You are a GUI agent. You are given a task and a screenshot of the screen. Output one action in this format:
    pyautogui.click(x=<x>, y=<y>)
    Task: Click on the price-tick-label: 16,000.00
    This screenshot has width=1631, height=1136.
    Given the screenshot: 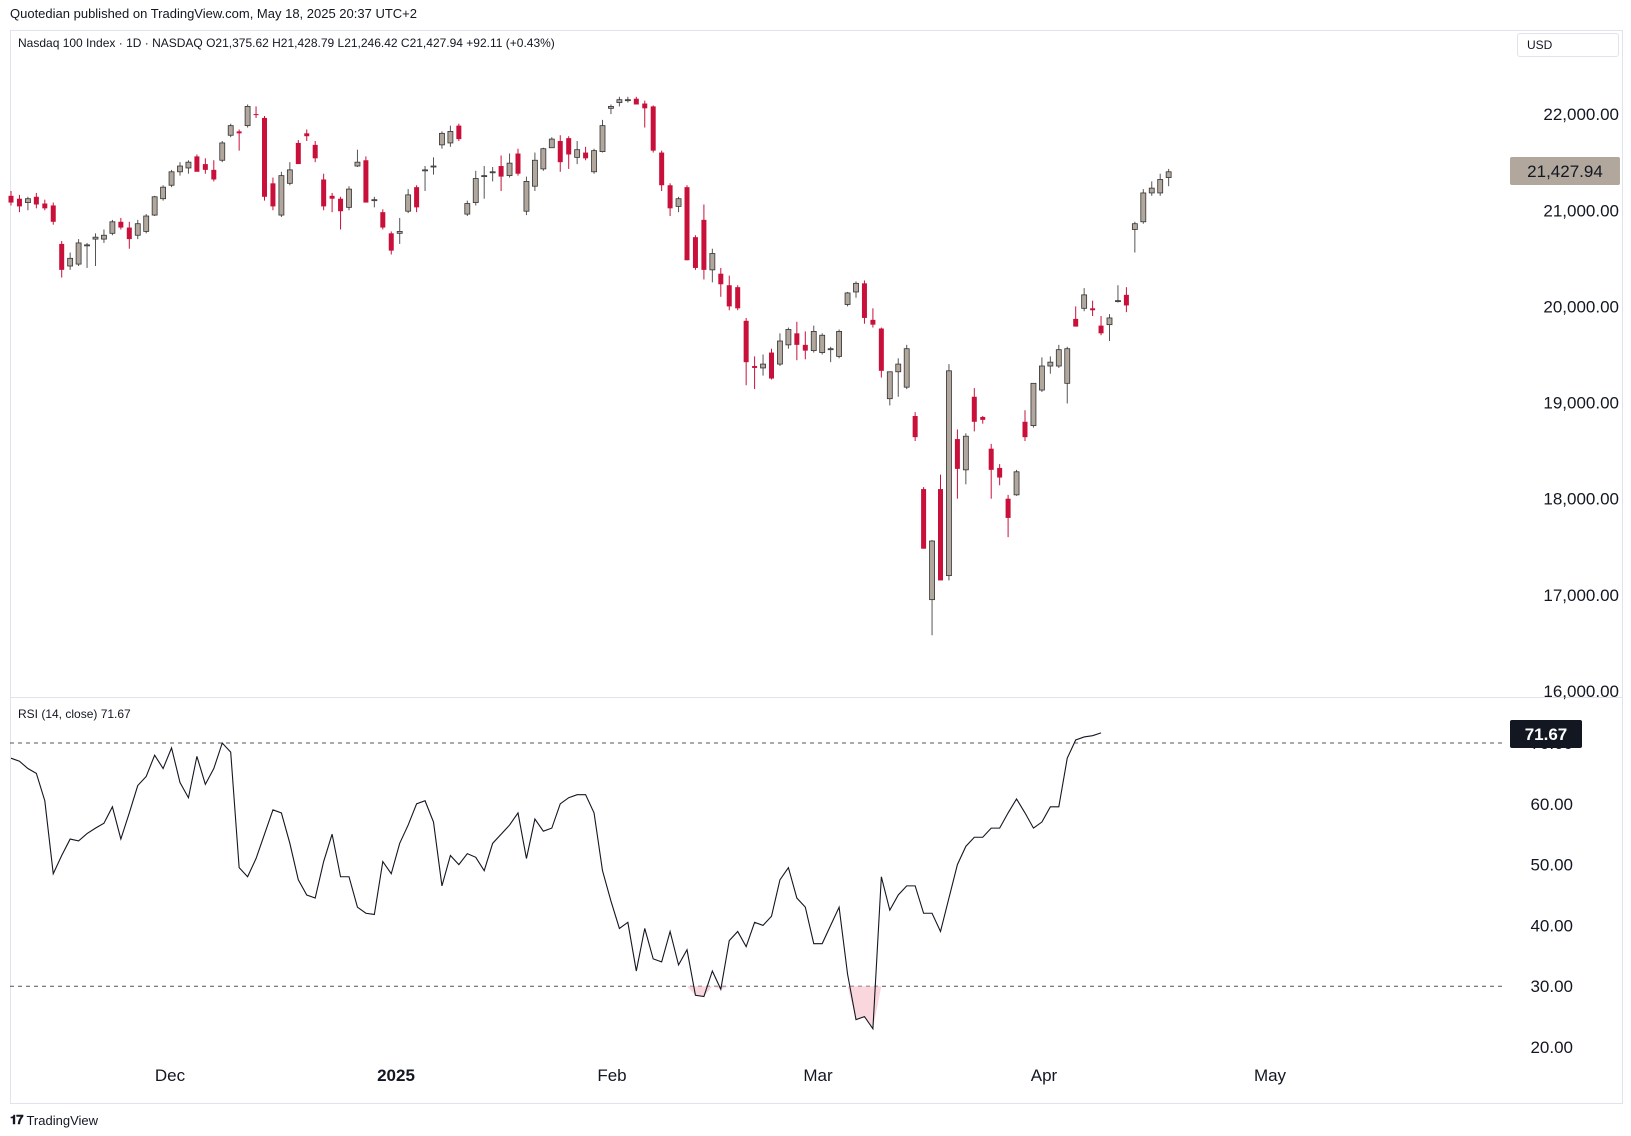 What is the action you would take?
    pyautogui.click(x=1581, y=691)
    